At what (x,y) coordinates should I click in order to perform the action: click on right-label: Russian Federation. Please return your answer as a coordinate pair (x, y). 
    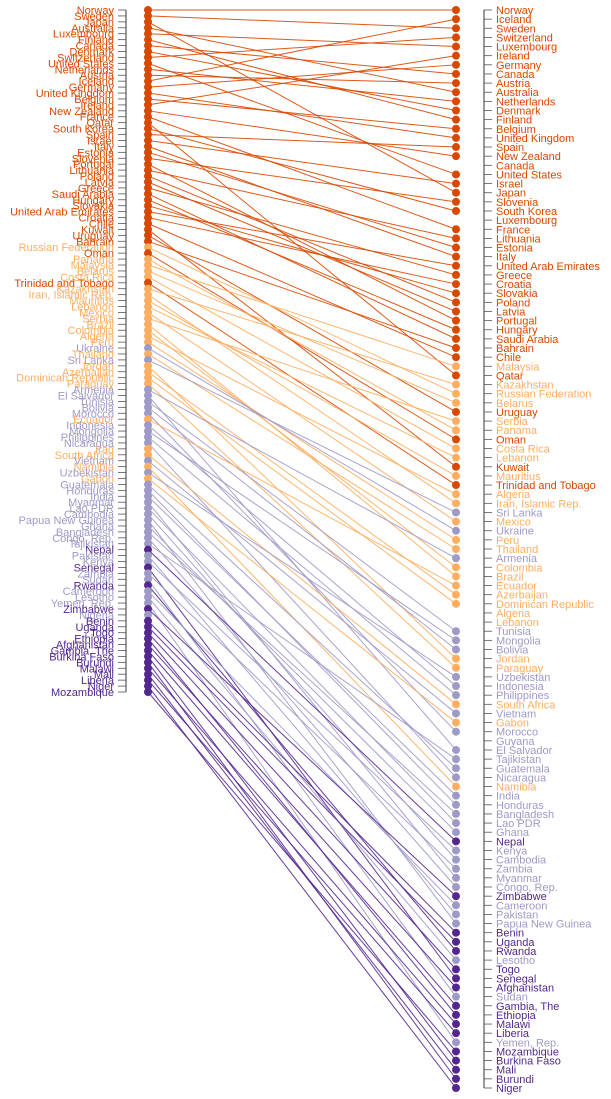
    Looking at the image, I should click on (543, 395).